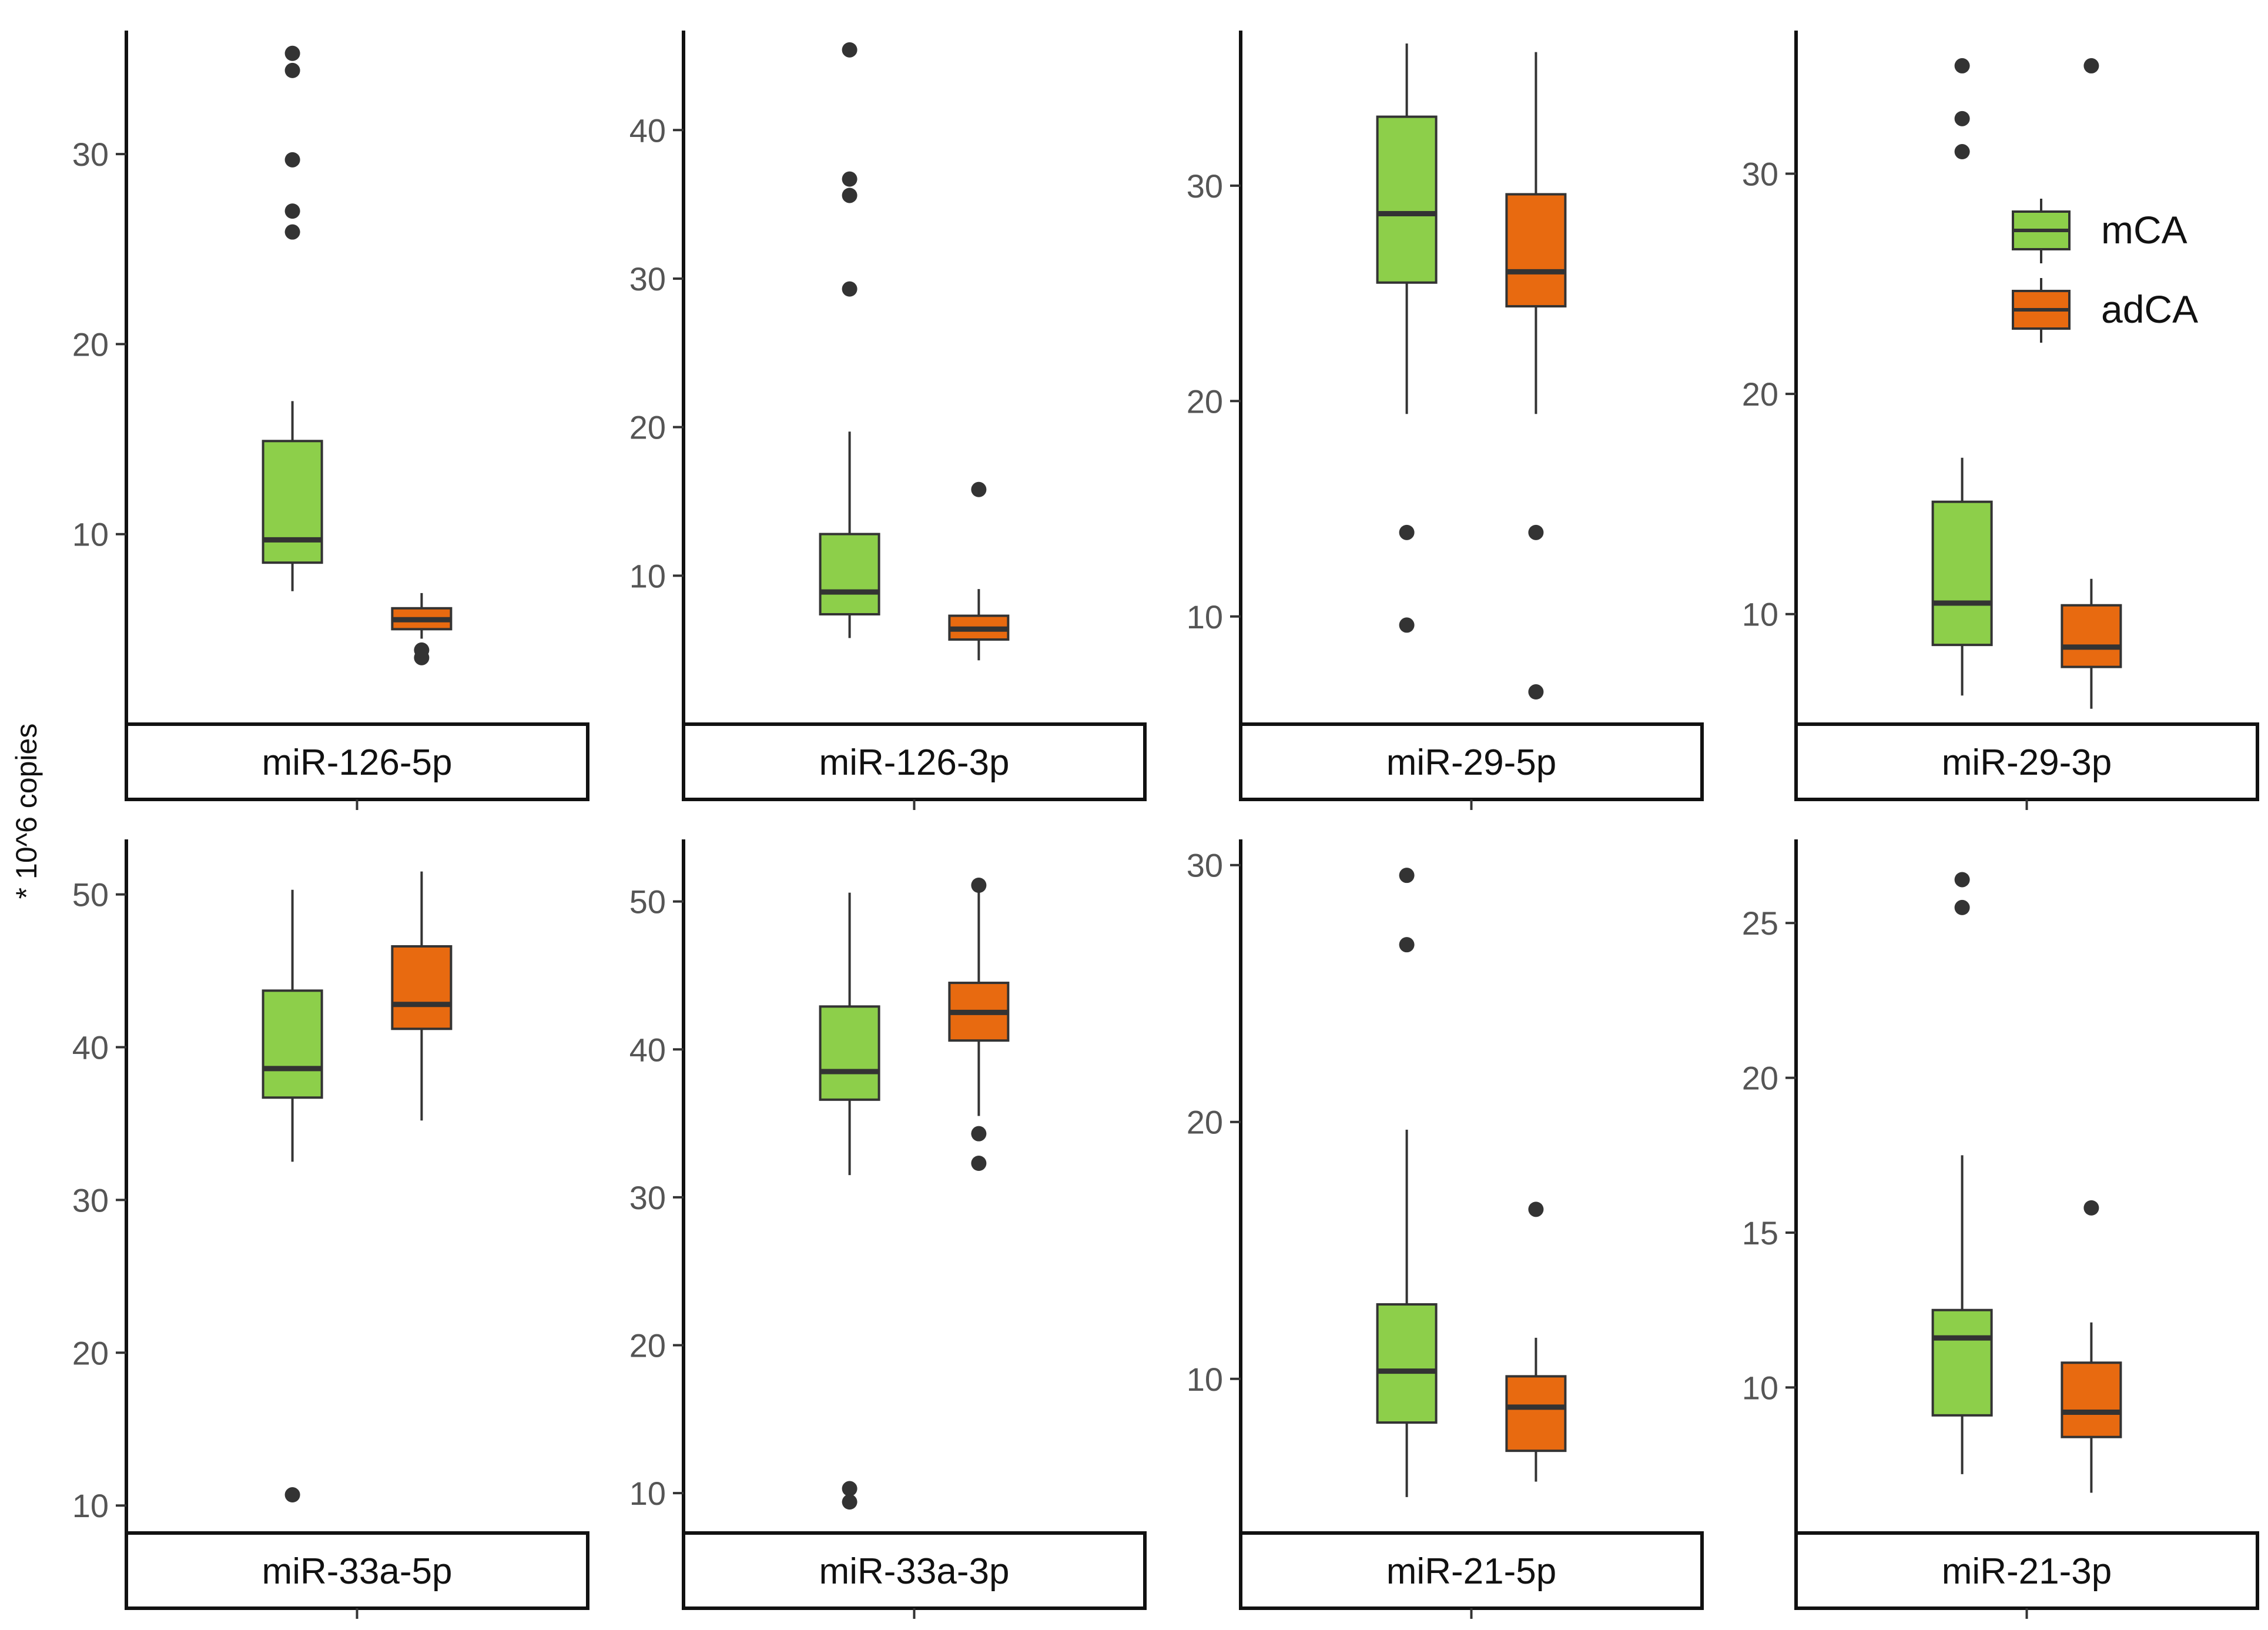  What do you see at coordinates (1760, 923) in the screenshot?
I see `y-tick-label: 25` at bounding box center [1760, 923].